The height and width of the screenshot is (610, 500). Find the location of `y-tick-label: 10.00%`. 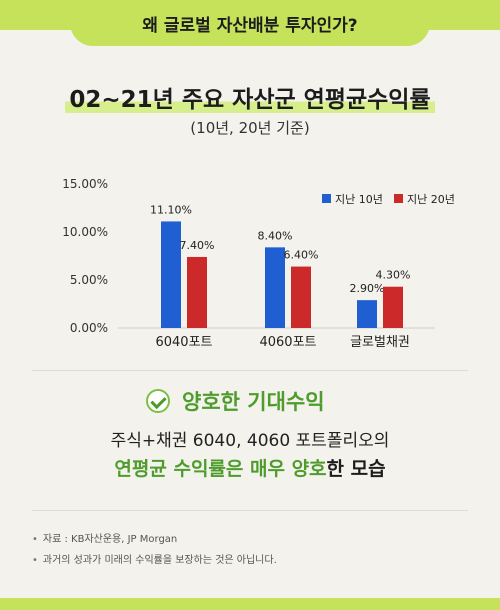

y-tick-label: 10.00% is located at coordinates (85, 232).